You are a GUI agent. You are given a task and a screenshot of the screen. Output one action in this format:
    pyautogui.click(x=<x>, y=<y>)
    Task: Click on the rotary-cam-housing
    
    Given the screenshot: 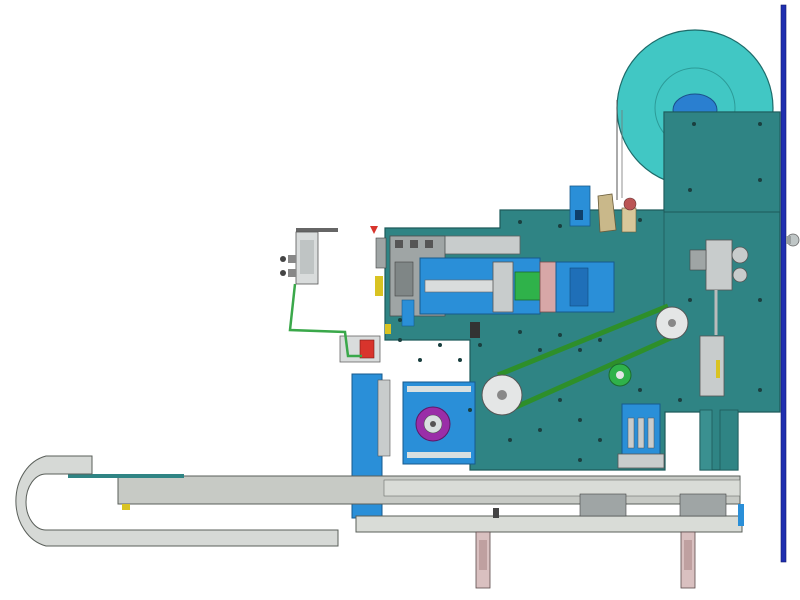 What is the action you would take?
    pyautogui.click(x=439, y=423)
    